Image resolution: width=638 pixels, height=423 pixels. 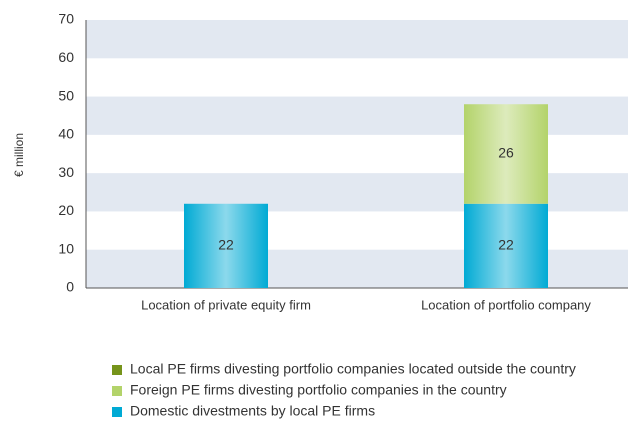 What do you see at coordinates (66, 248) in the screenshot?
I see `y-tick-label: 10` at bounding box center [66, 248].